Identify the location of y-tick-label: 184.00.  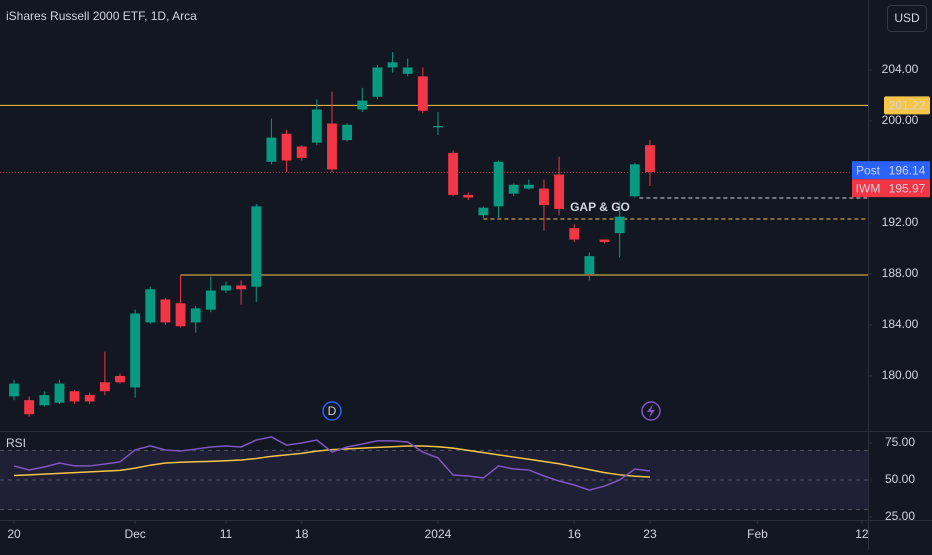
(900, 324).